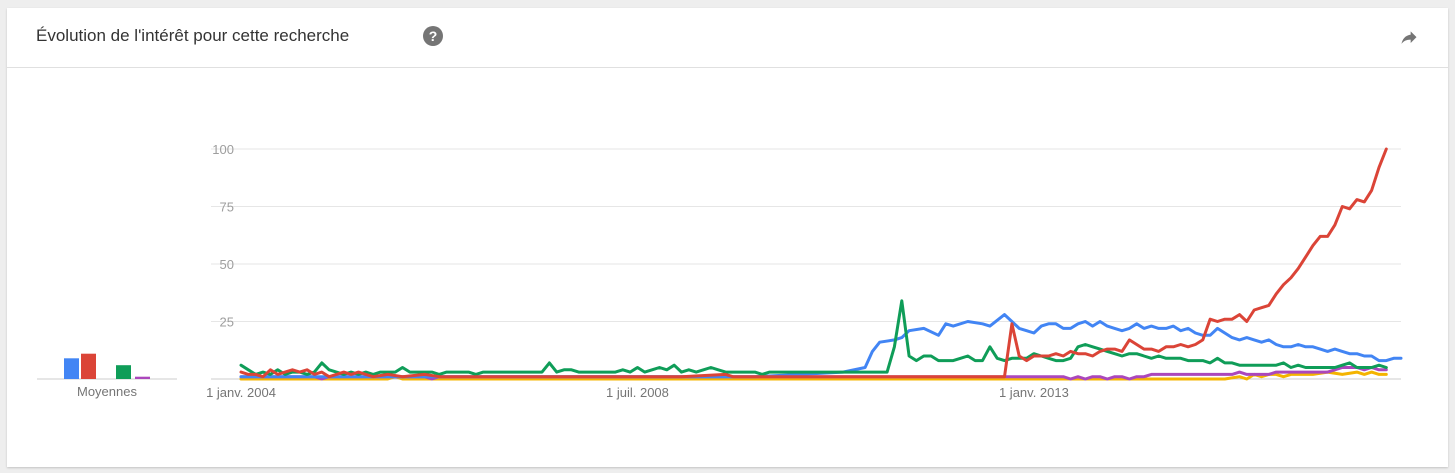 Image resolution: width=1455 pixels, height=473 pixels. Describe the element at coordinates (433, 36) in the screenshot. I see `help-icon: ?` at that location.